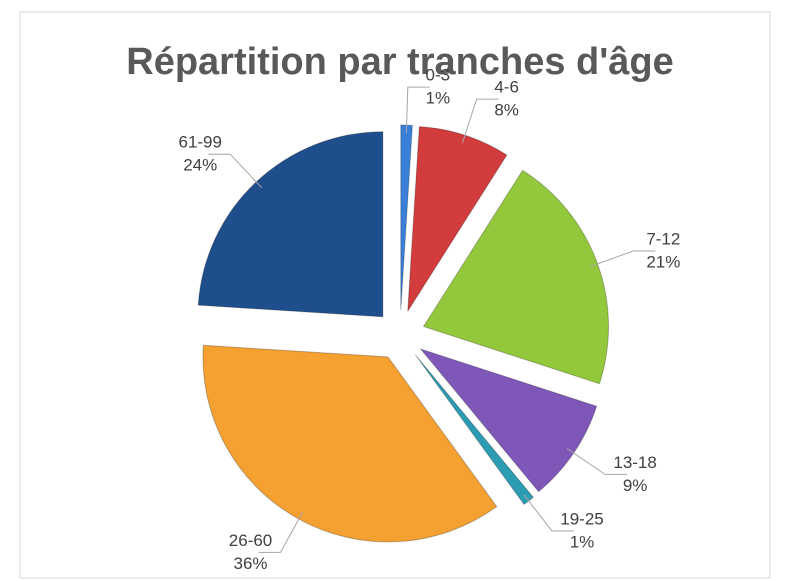  What do you see at coordinates (400, 62) in the screenshot?
I see `chart-title: Répartition par tranches d'âge` at bounding box center [400, 62].